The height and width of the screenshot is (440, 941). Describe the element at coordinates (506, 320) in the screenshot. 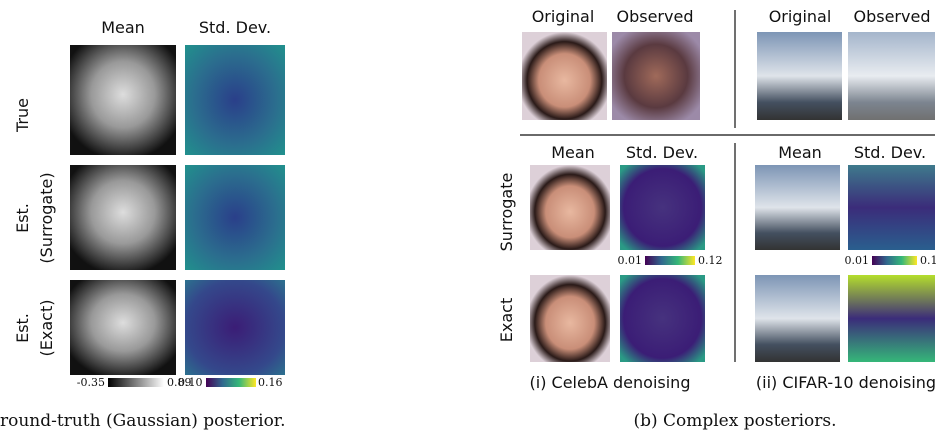

I see `row-label: Exact` at that location.